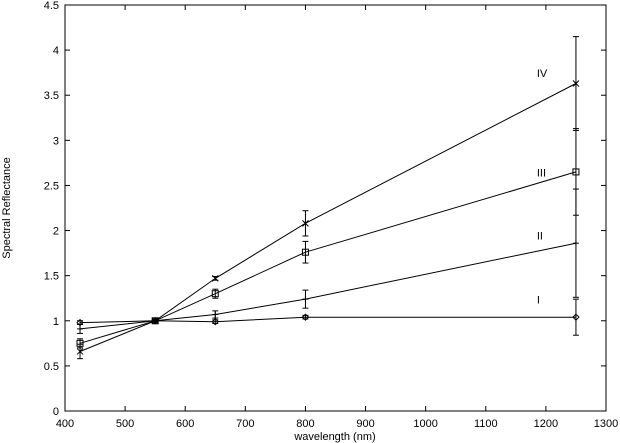 The height and width of the screenshot is (443, 620). Describe the element at coordinates (65, 424) in the screenshot. I see `x-tick-label: 400` at that location.